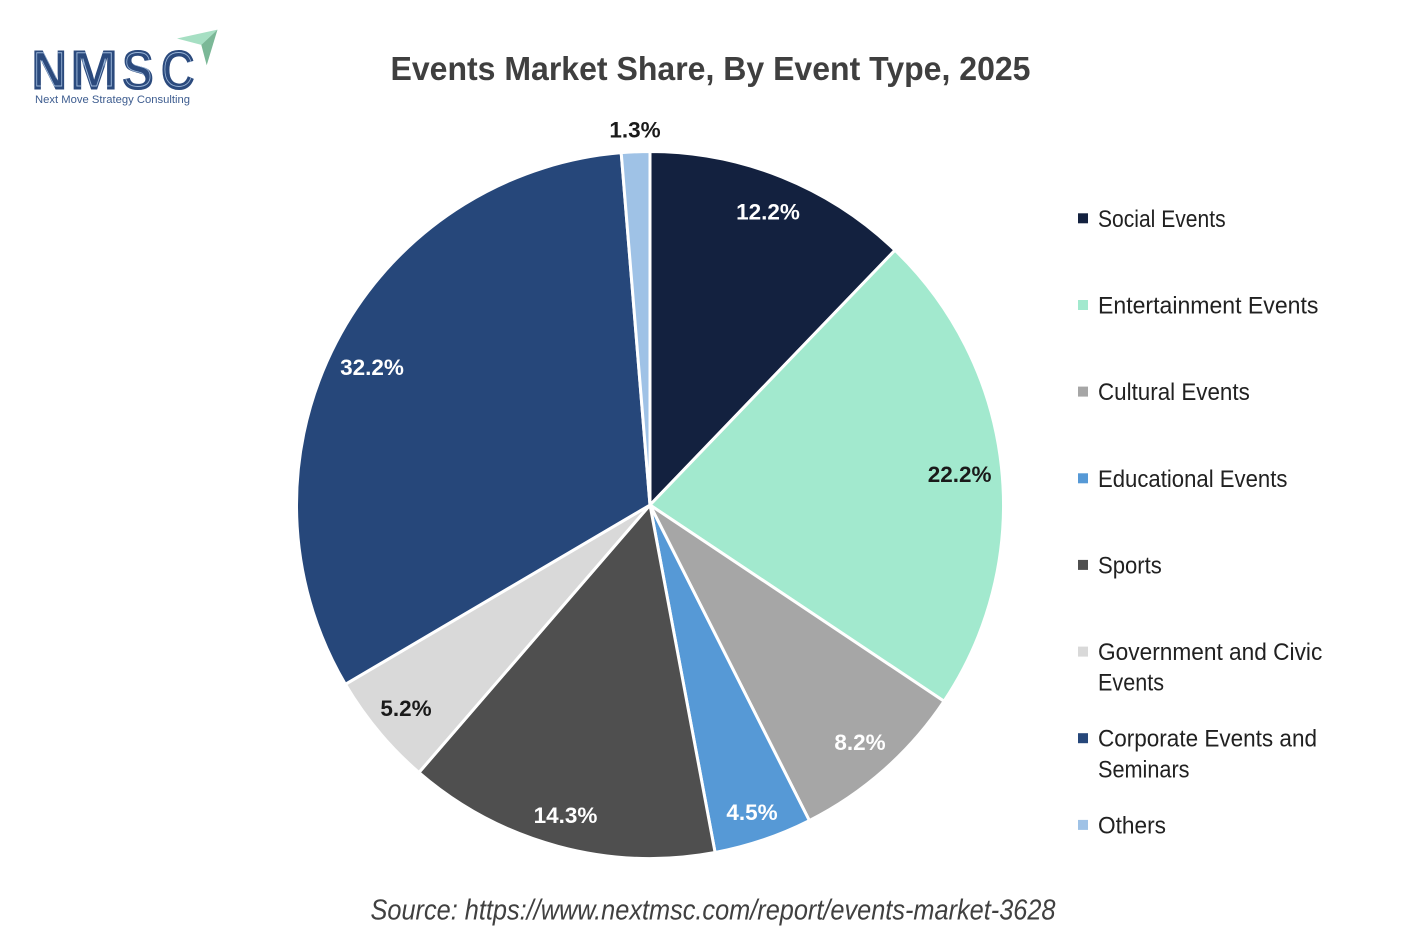  What do you see at coordinates (112, 100) in the screenshot?
I see `svg-text: Next Move Strategy Consulting` at bounding box center [112, 100].